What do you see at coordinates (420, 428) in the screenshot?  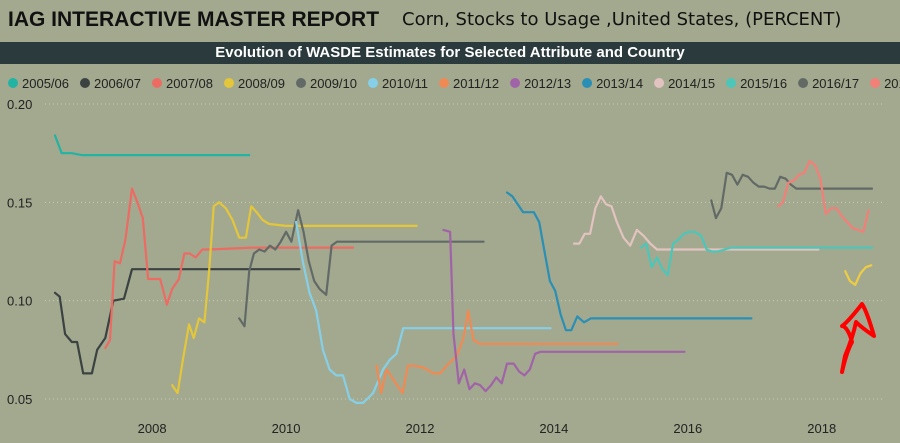 I see `x-tick-label: 2012` at bounding box center [420, 428].